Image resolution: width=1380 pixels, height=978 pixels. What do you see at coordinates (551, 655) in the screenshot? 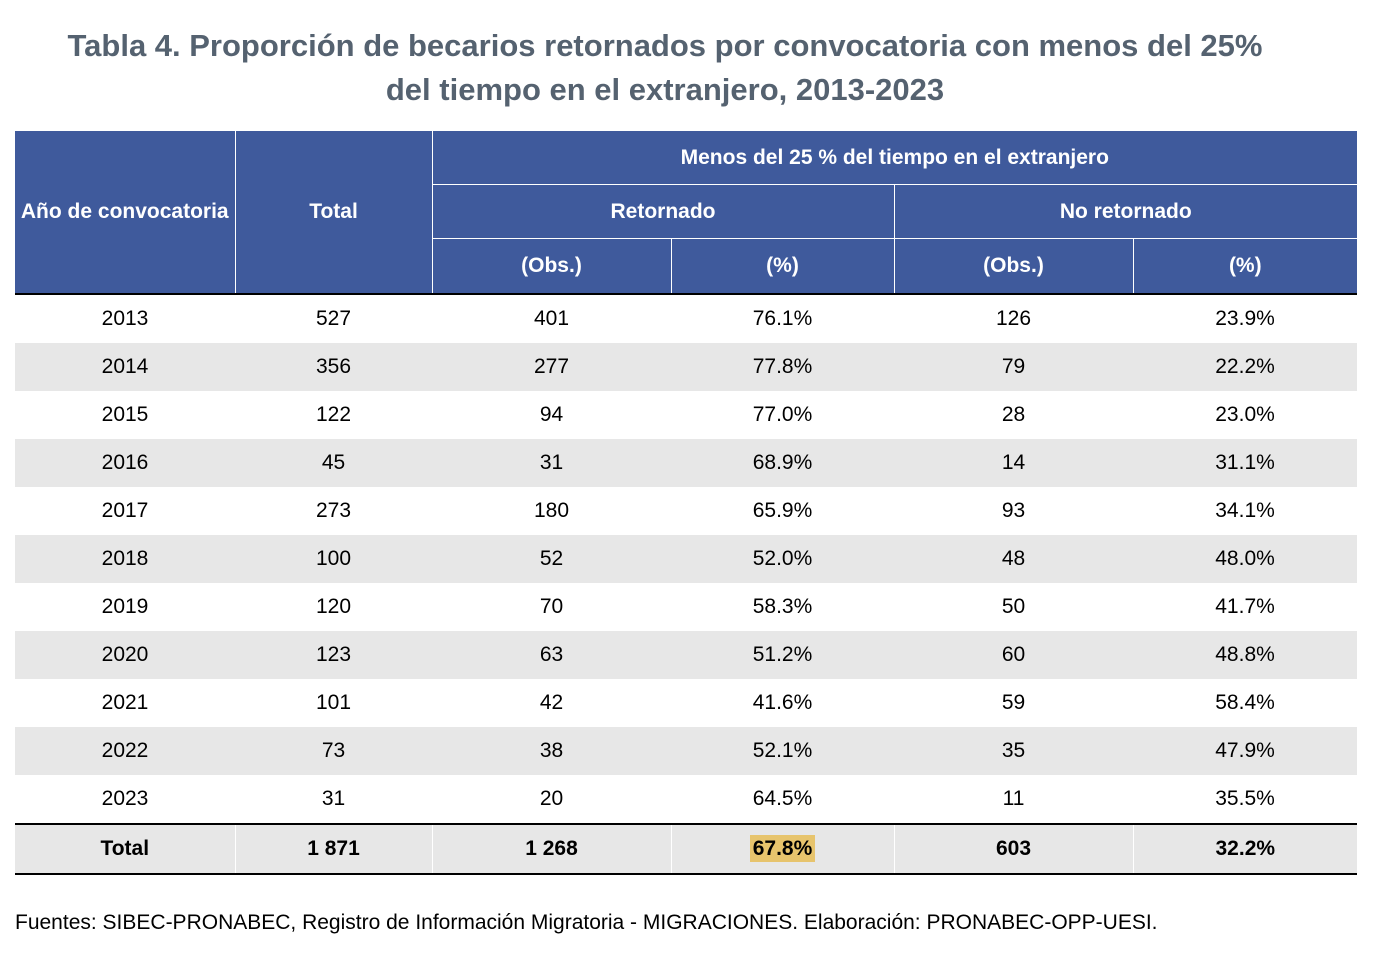
I see `cell-retornado-obs: 63` at bounding box center [551, 655].